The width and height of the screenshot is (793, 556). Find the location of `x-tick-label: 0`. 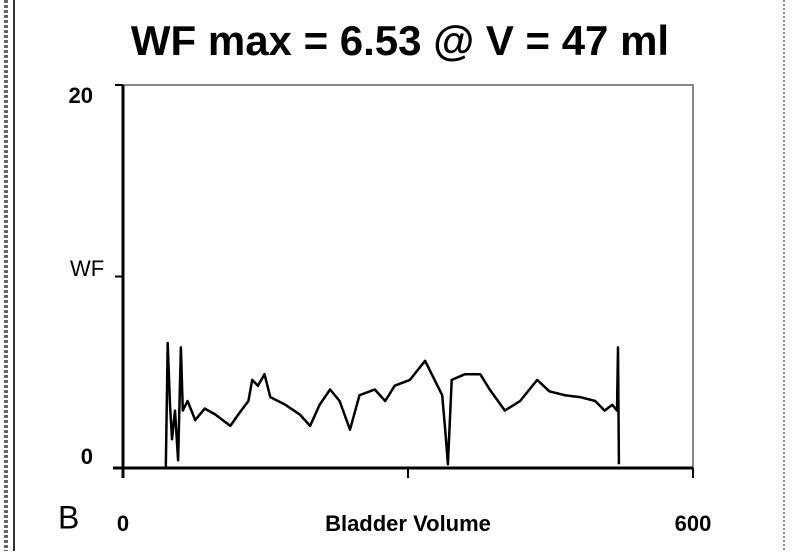

x-tick-label: 0 is located at coordinates (123, 523).